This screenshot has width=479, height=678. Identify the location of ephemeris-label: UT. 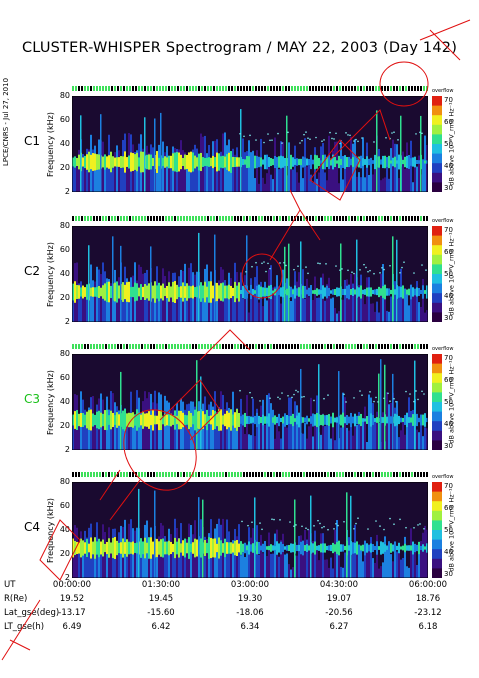
(10, 585).